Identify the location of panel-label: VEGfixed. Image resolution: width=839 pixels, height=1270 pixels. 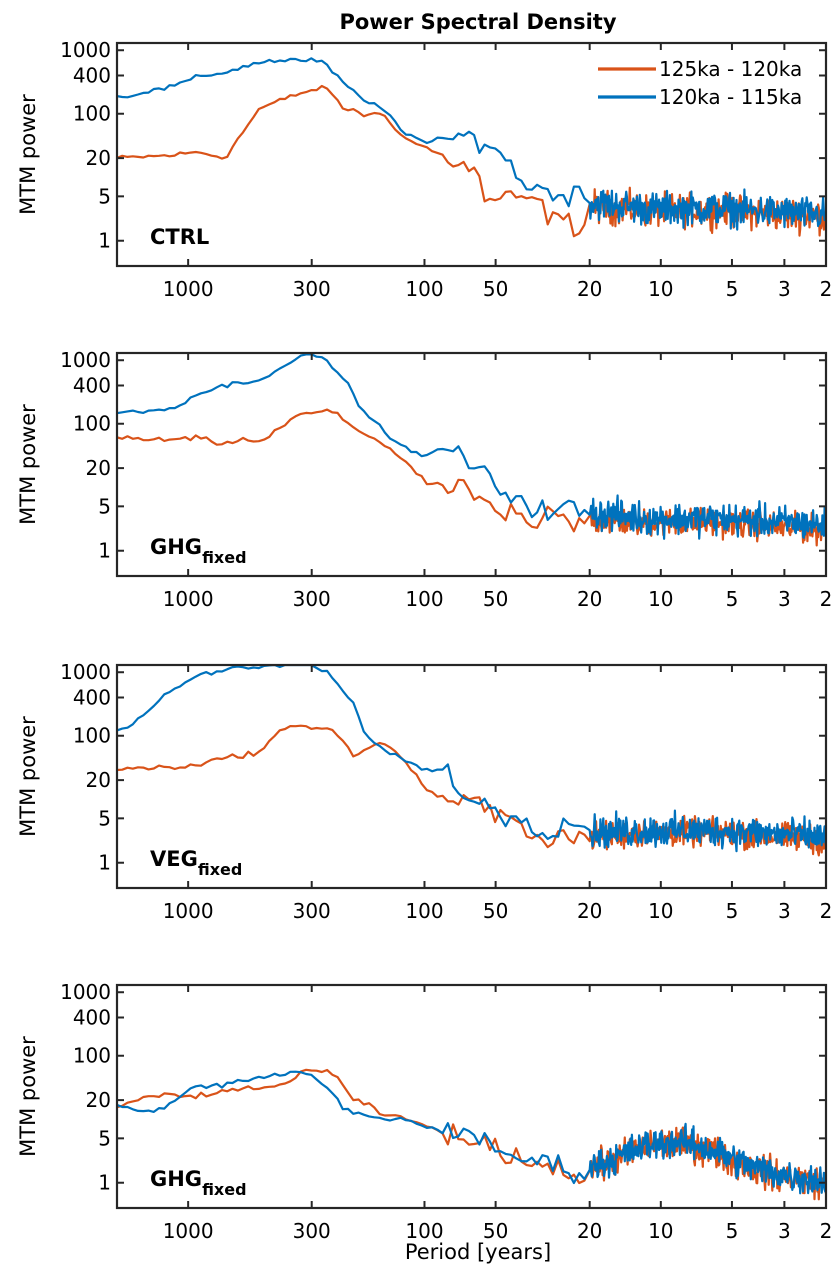
(196, 863).